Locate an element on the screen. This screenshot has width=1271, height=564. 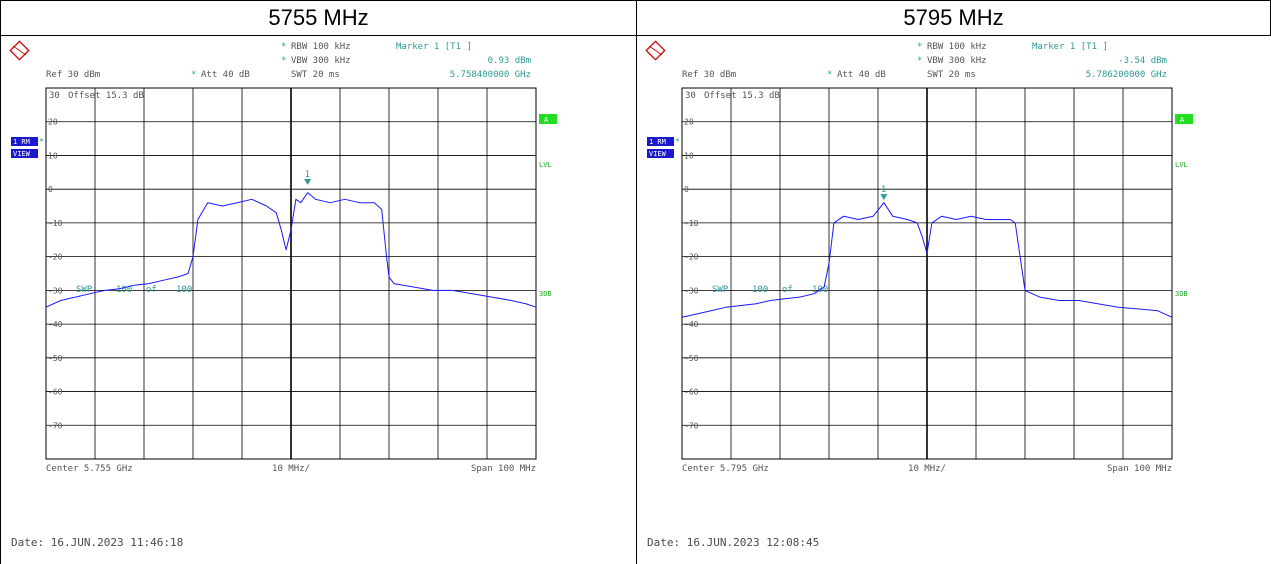
table-border-top is located at coordinates (635, 0).